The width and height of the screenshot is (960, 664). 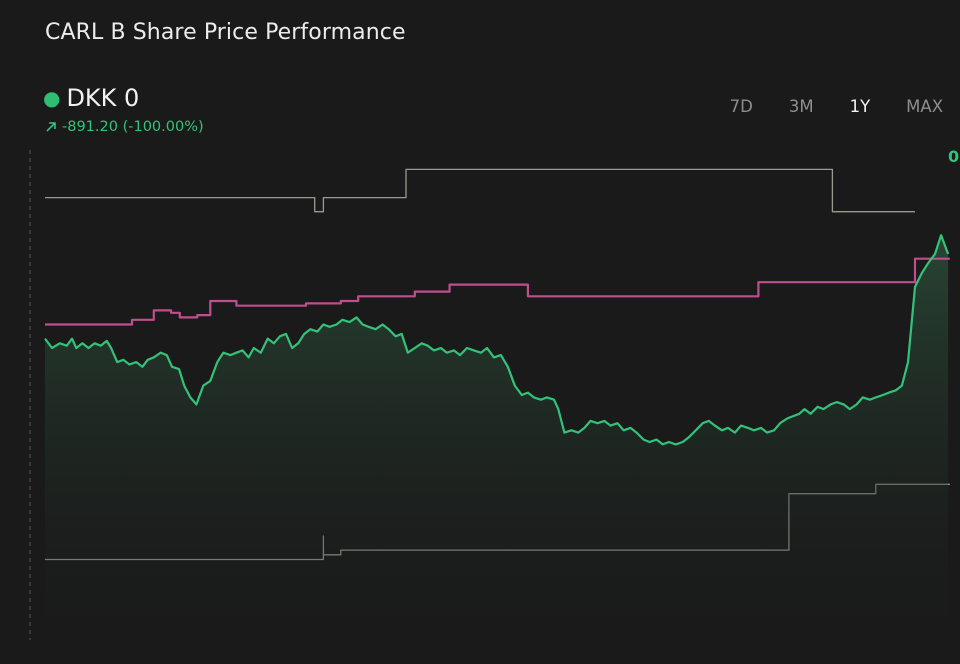 What do you see at coordinates (51, 127) in the screenshot?
I see `arrow-up-right-icon` at bounding box center [51, 127].